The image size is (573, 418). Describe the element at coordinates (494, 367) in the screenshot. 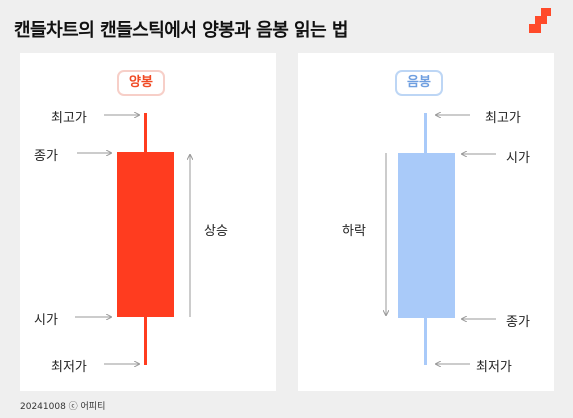

I see `bearish-low-label: 최저가` at that location.